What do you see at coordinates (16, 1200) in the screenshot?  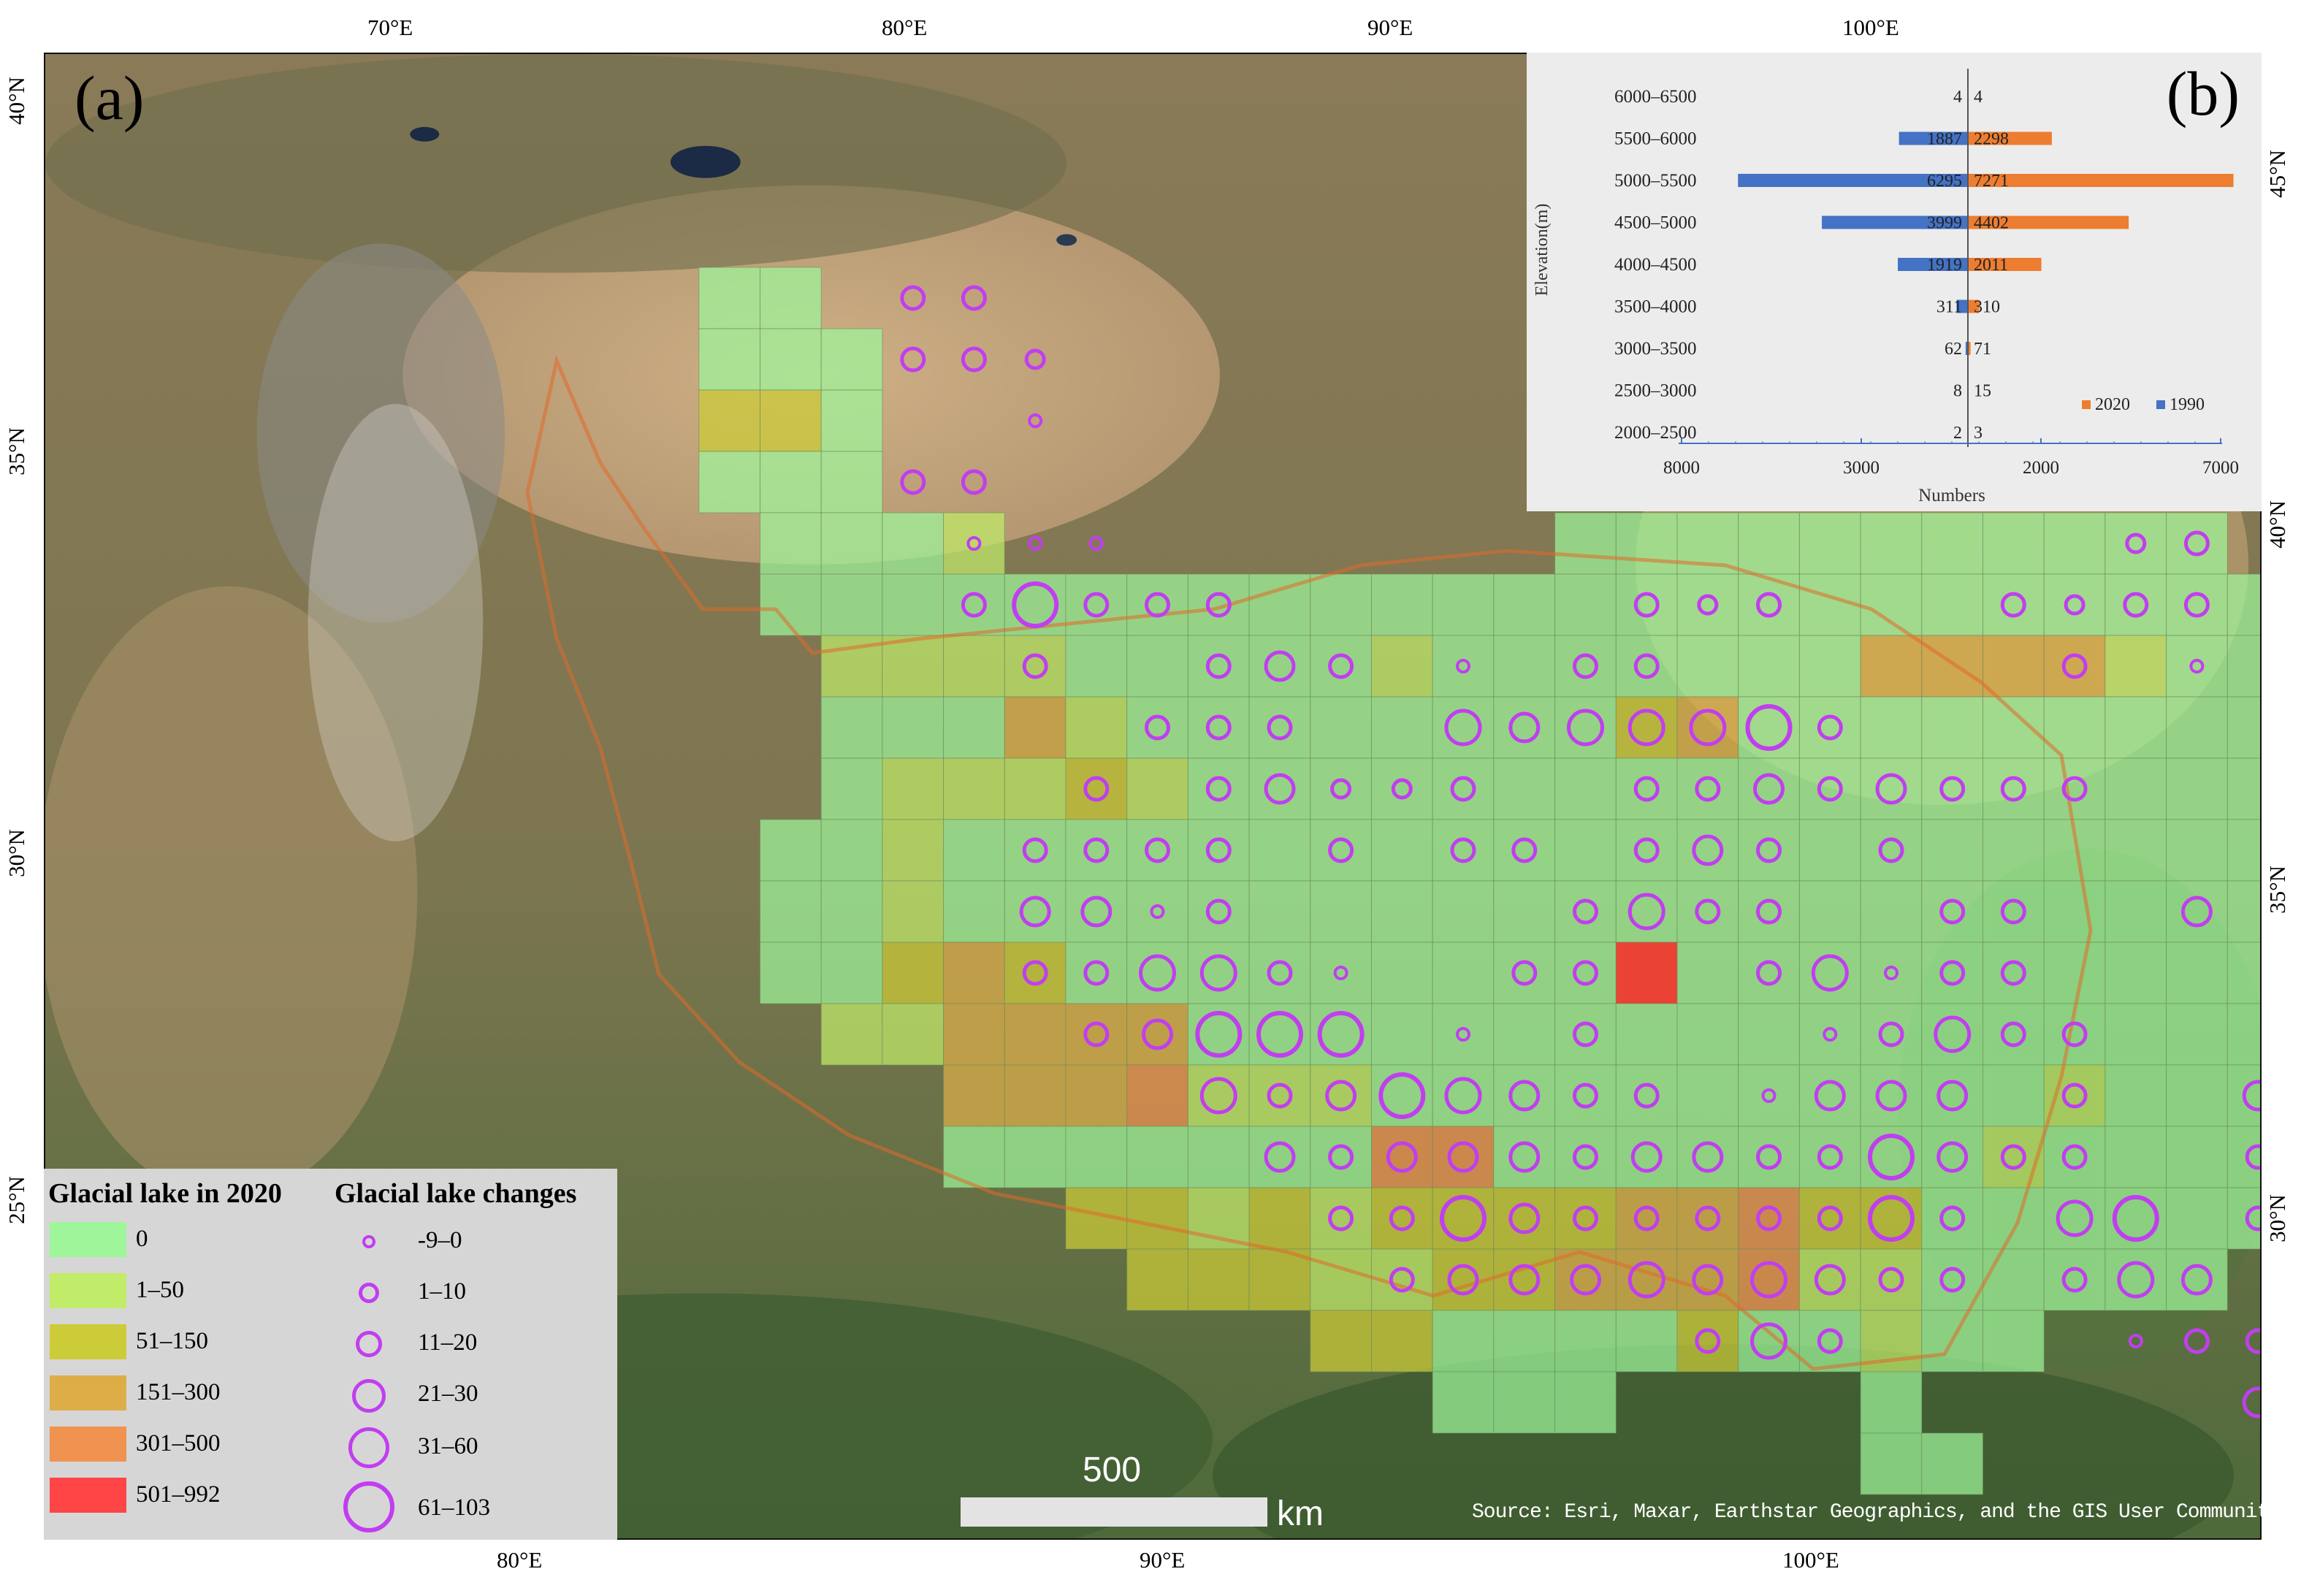 I see `lat-label-left-25: 25°N` at bounding box center [16, 1200].